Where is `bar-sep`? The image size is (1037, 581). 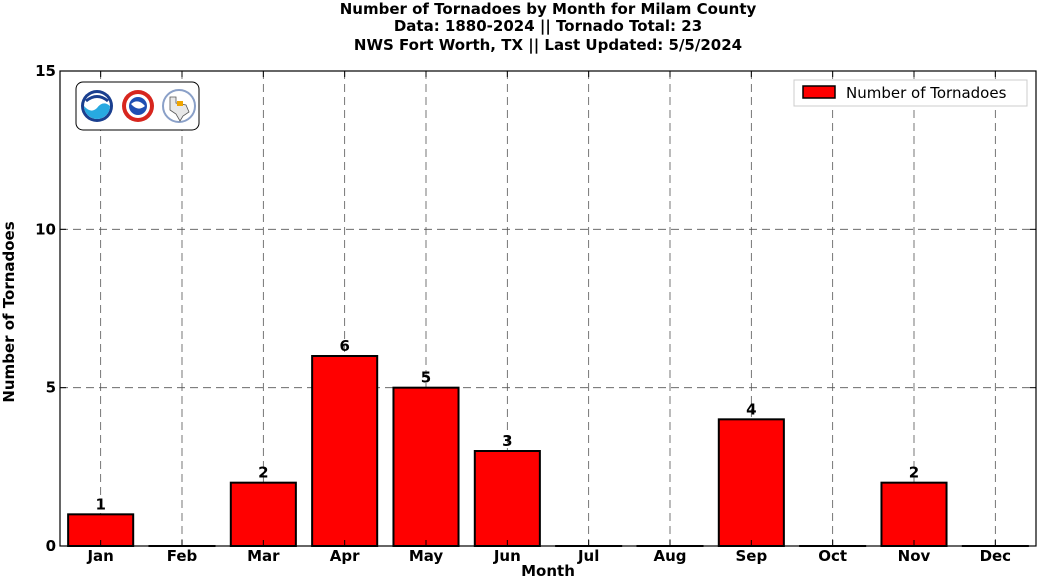
bar-sep is located at coordinates (751, 483).